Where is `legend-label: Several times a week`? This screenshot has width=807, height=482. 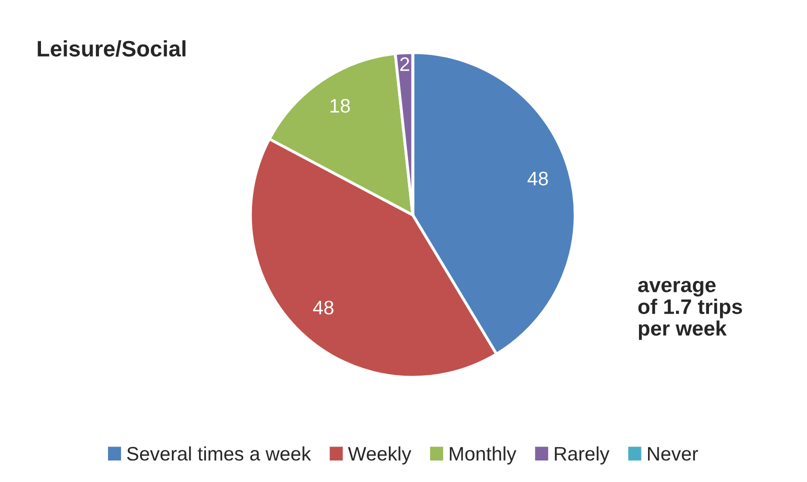 legend-label: Several times a week is located at coordinates (219, 453).